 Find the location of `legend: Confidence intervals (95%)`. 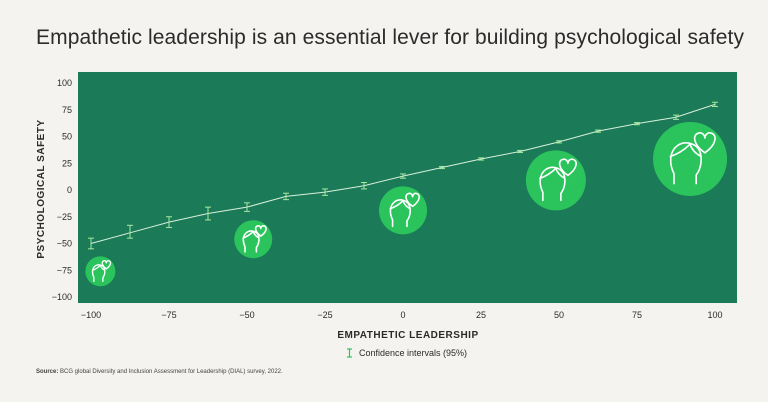

legend: Confidence intervals (95%) is located at coordinates (406, 353).